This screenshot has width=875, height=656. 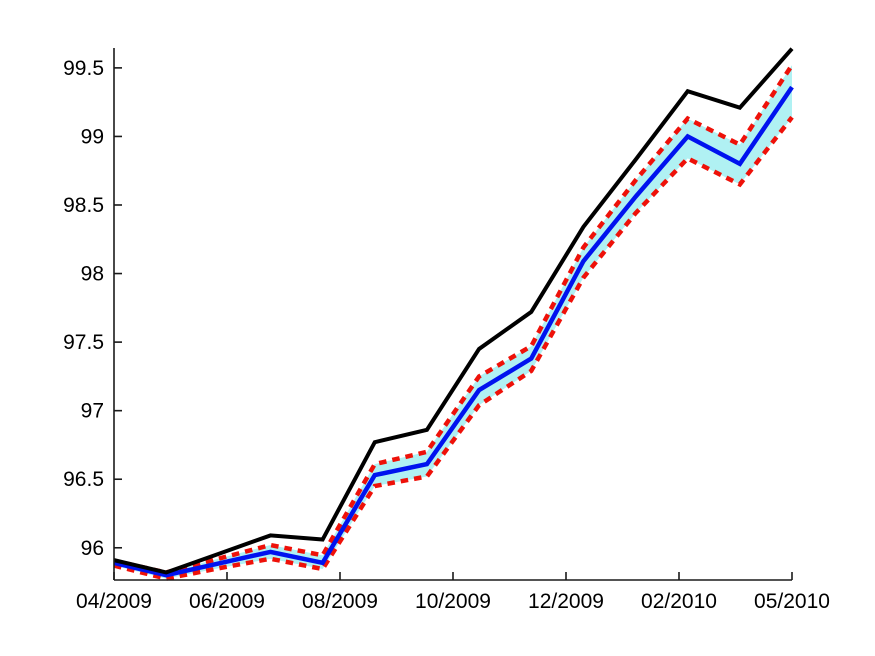 I want to click on y-tick-label: 99, so click(x=92, y=136).